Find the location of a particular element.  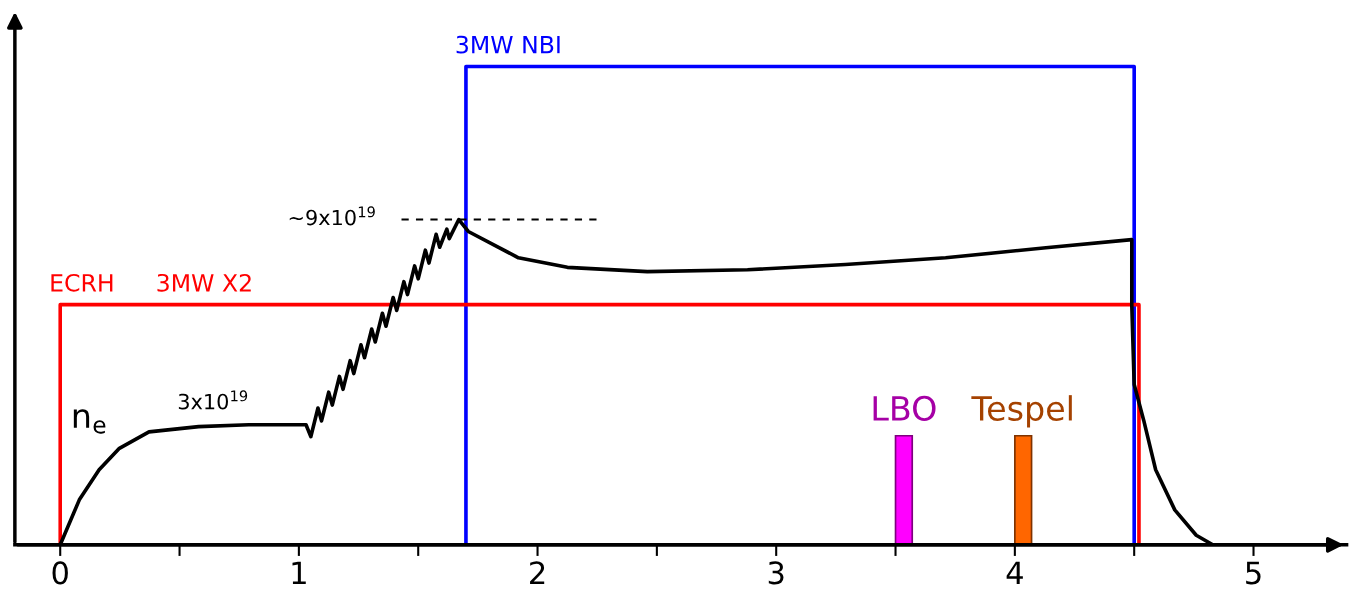

x-tick-label: 3 is located at coordinates (776, 573).